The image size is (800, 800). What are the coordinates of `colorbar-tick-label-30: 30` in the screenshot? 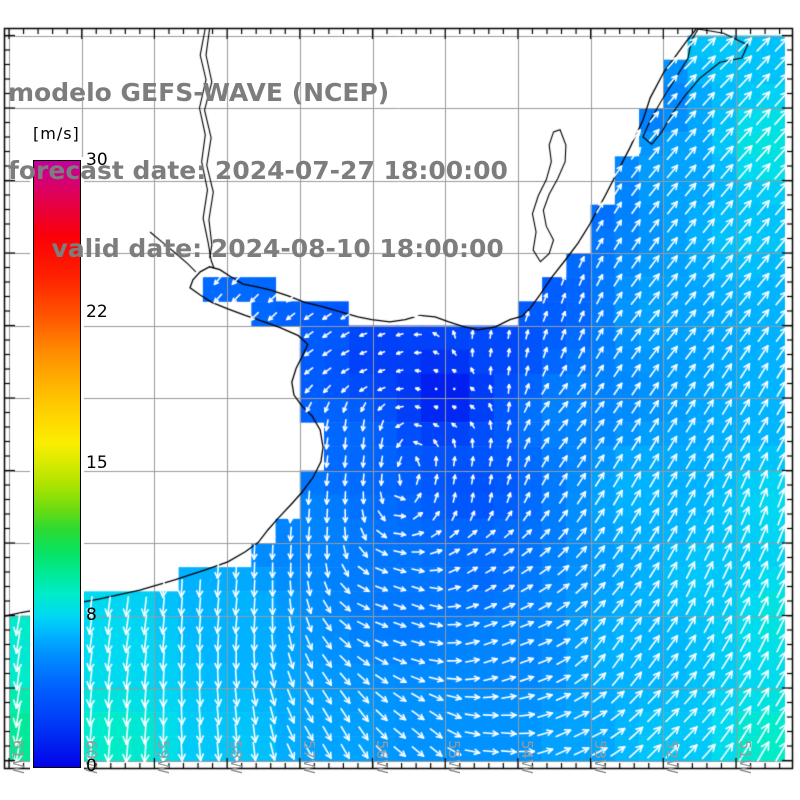 It's located at (97, 160).